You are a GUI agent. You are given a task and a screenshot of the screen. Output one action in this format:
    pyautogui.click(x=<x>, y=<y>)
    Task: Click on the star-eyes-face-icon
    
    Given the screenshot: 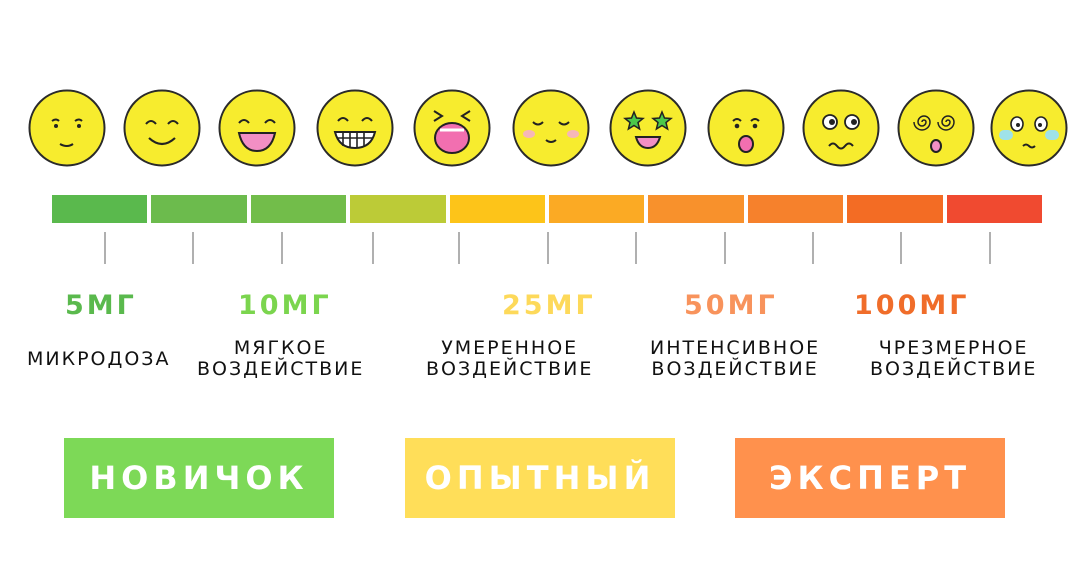 What is the action you would take?
    pyautogui.click(x=648, y=128)
    